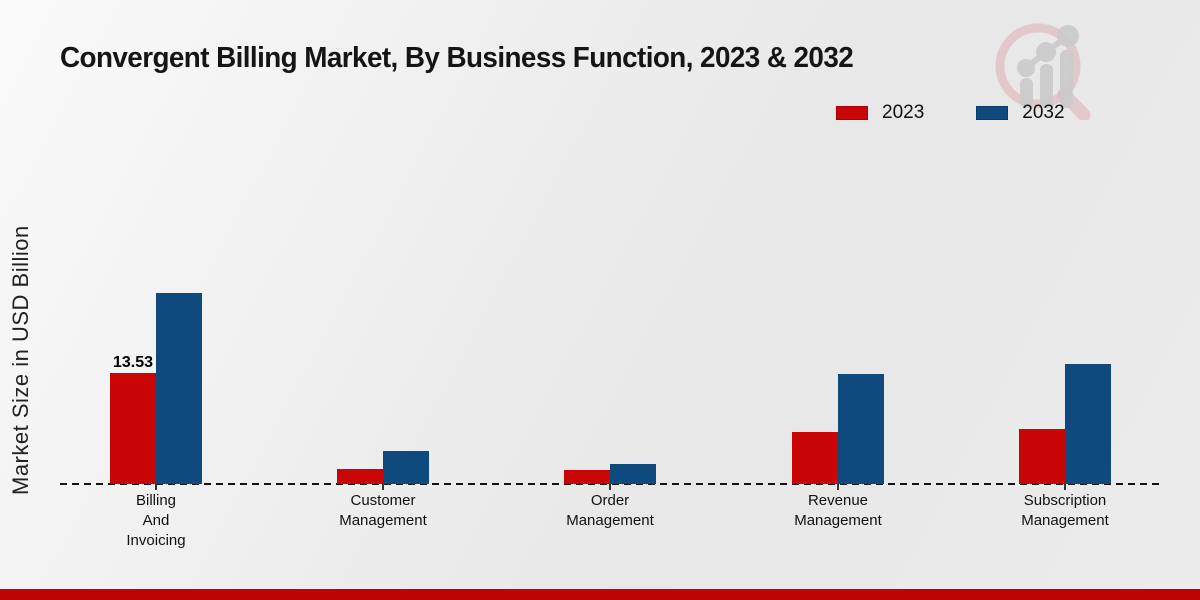 The height and width of the screenshot is (600, 1200). What do you see at coordinates (587, 477) in the screenshot?
I see `bar-2023-order-management` at bounding box center [587, 477].